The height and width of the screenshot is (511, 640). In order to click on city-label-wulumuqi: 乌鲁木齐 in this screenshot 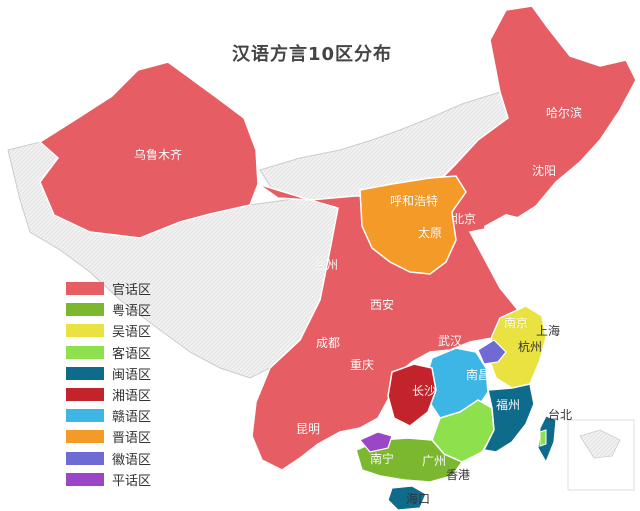, I will do `click(158, 154)`.